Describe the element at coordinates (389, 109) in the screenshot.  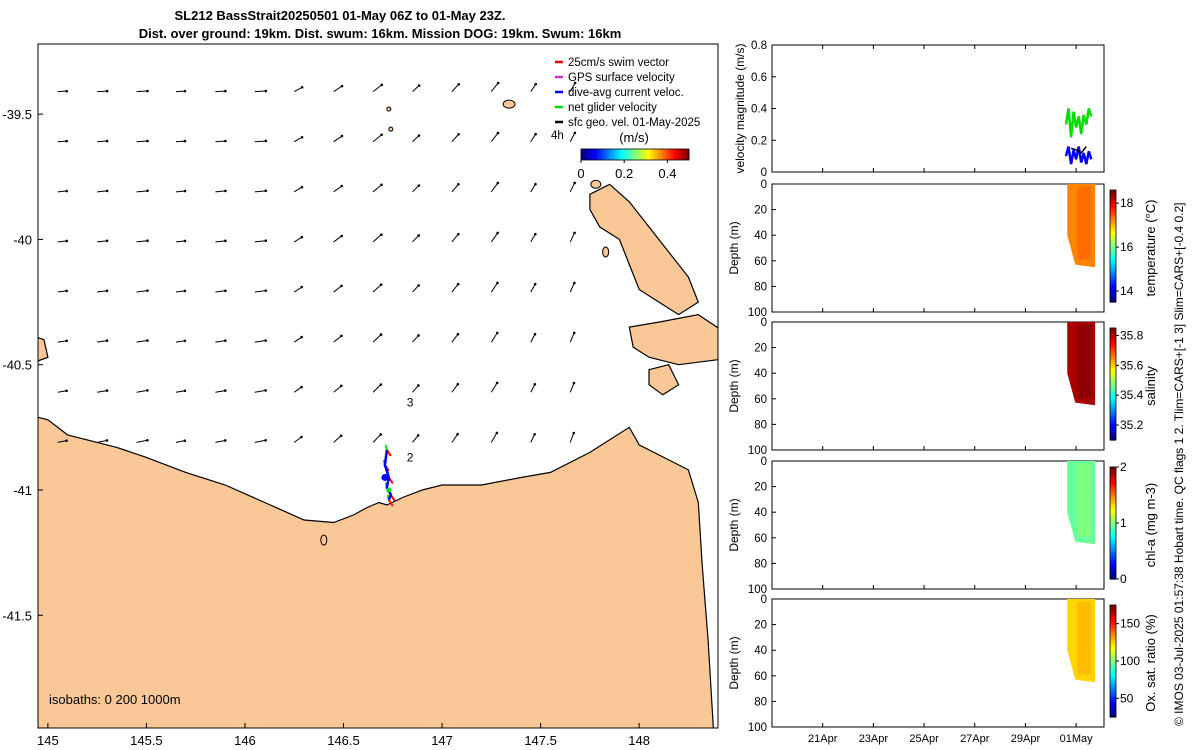
I see `small-island` at that location.